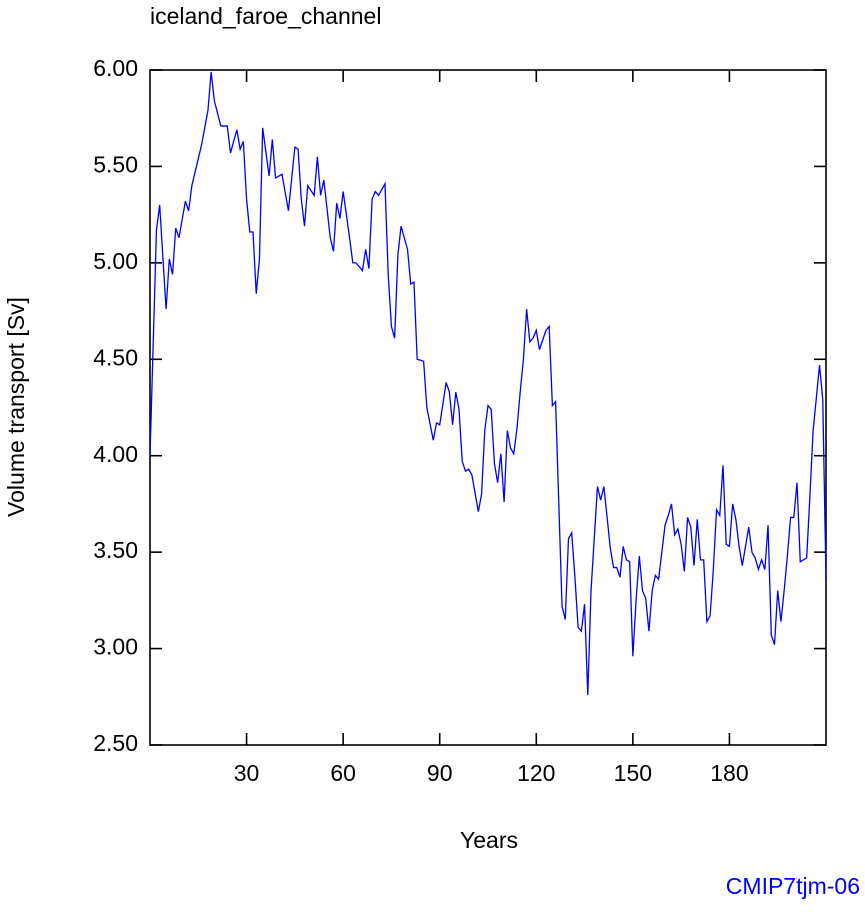  What do you see at coordinates (115, 743) in the screenshot?
I see `y-tick-label: 2.50` at bounding box center [115, 743].